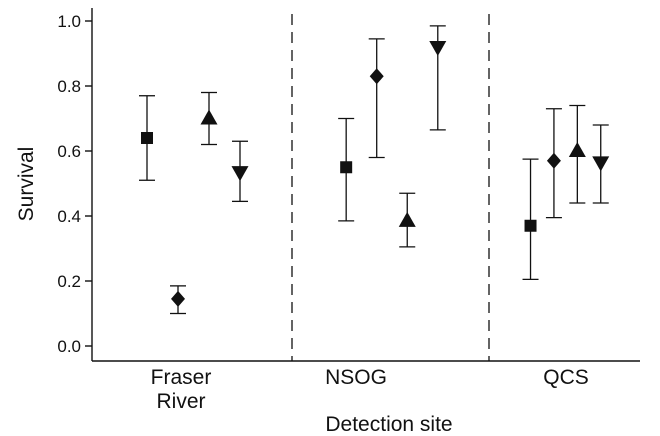 The width and height of the screenshot is (660, 436). Describe the element at coordinates (69, 346) in the screenshot. I see `y-tick-label: 0.0` at that location.